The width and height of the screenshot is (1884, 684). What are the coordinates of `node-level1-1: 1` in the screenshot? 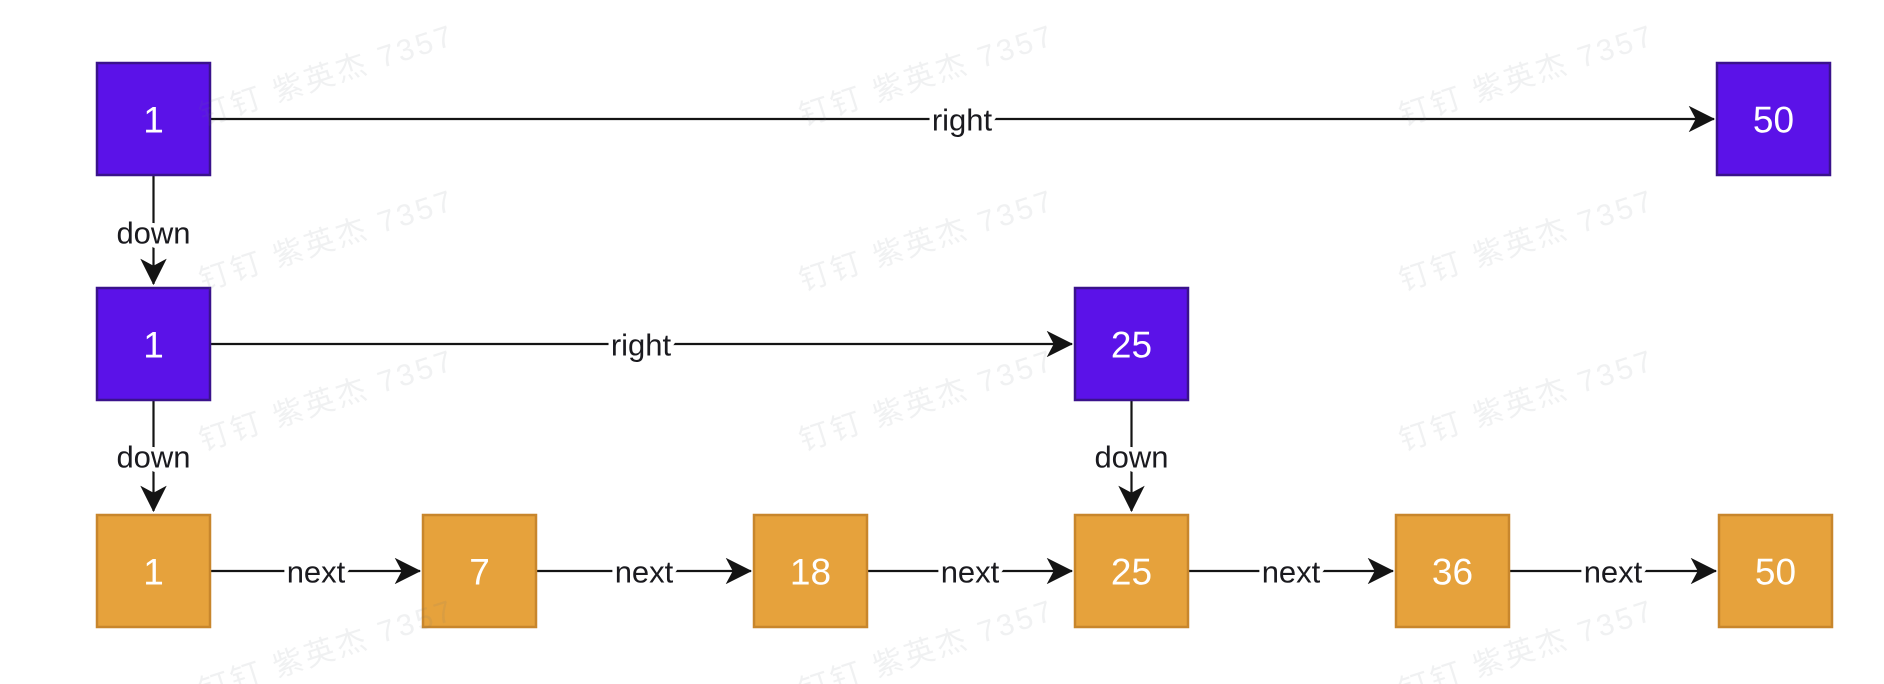 It's located at (153, 571).